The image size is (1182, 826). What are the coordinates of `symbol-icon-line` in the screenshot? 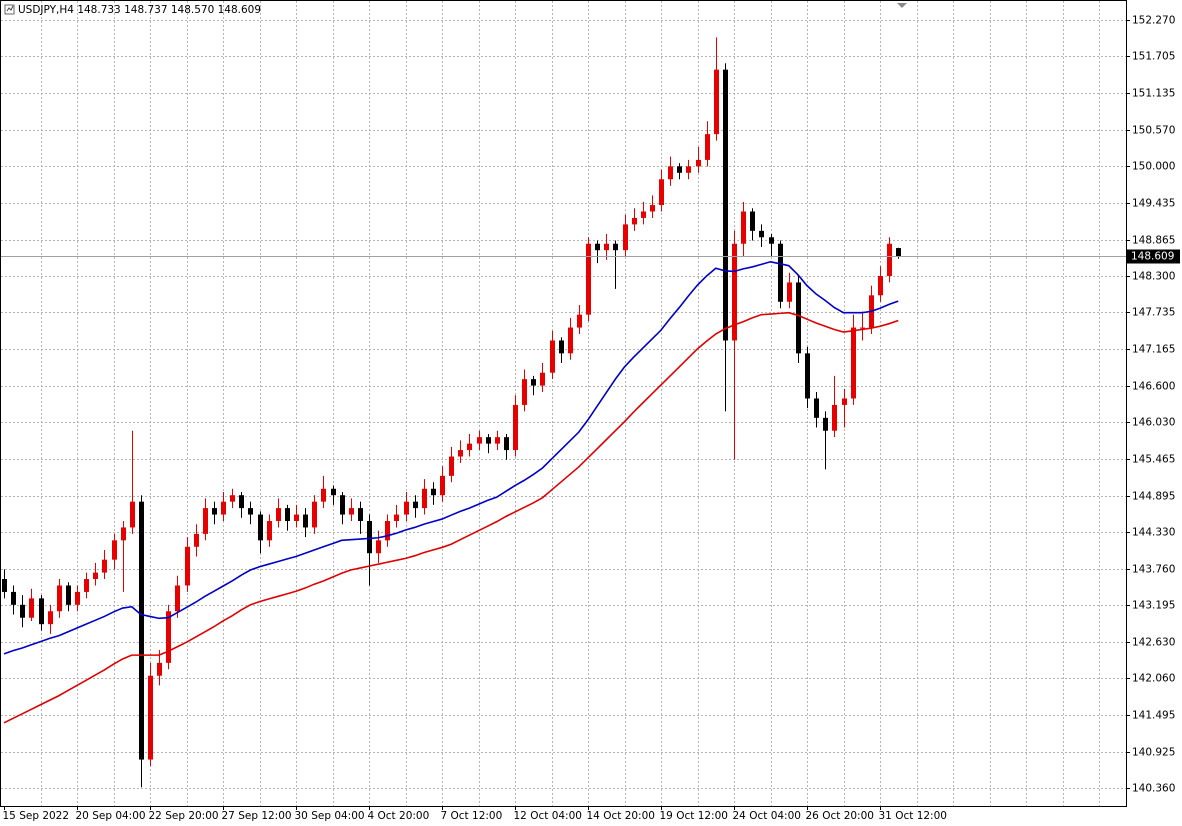 It's located at (10, 8).